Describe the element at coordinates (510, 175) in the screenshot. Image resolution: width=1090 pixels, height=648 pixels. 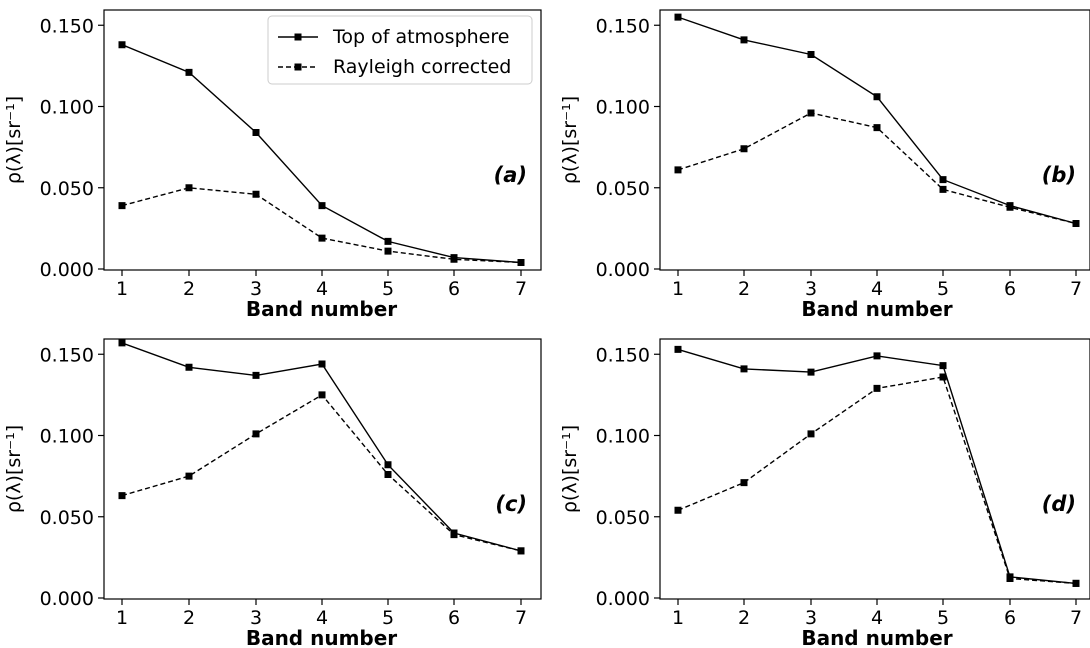
I see `panel-label: (a)` at that location.